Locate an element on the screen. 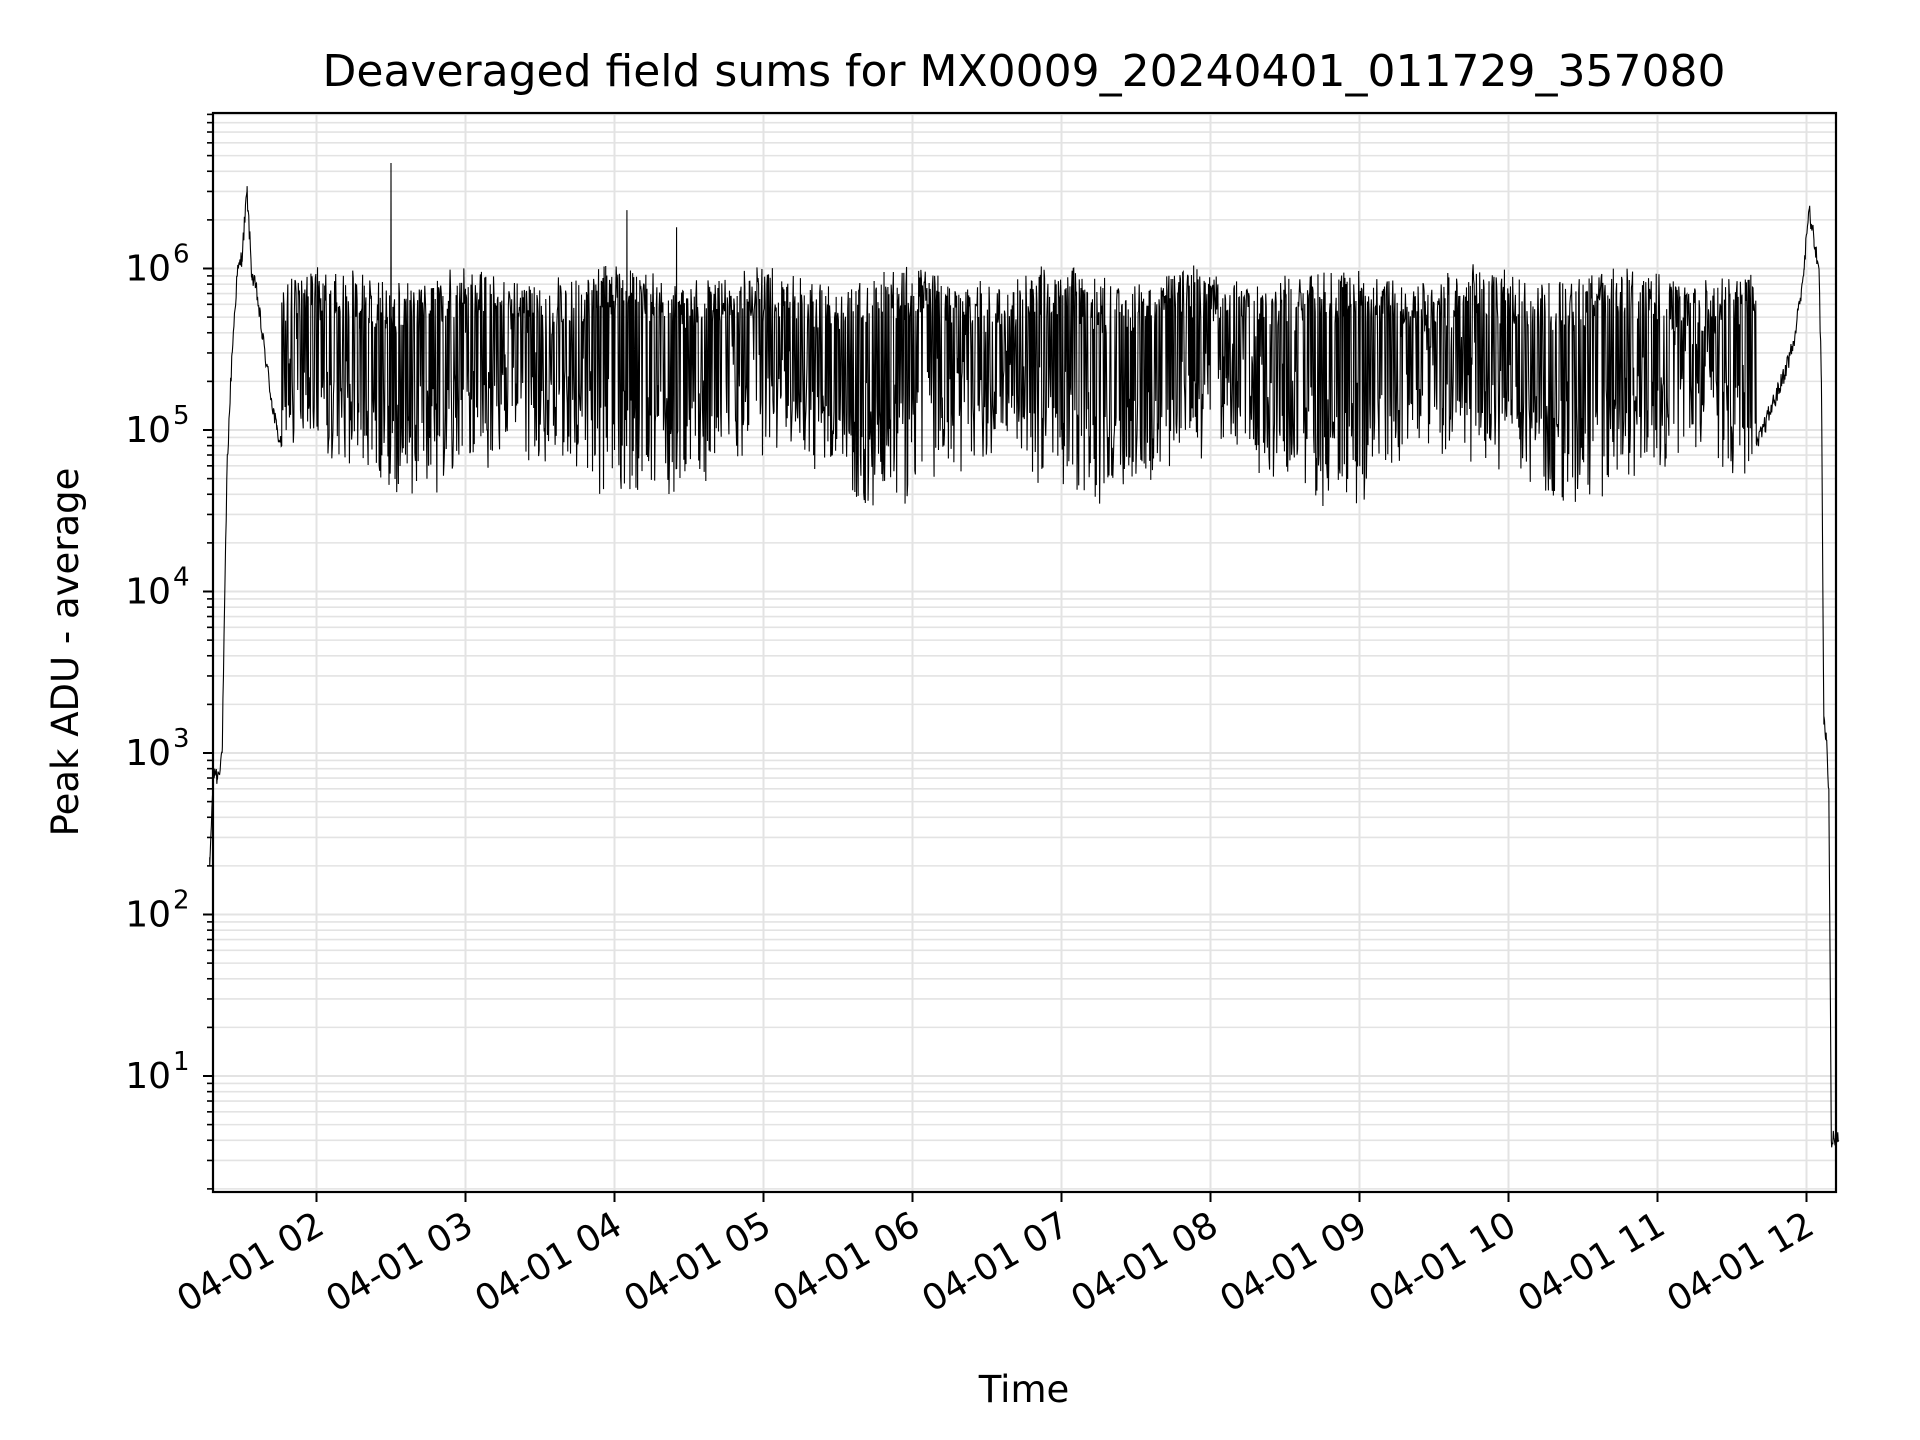  x-tick-label: 04-01 04 is located at coordinates (548, 1262).